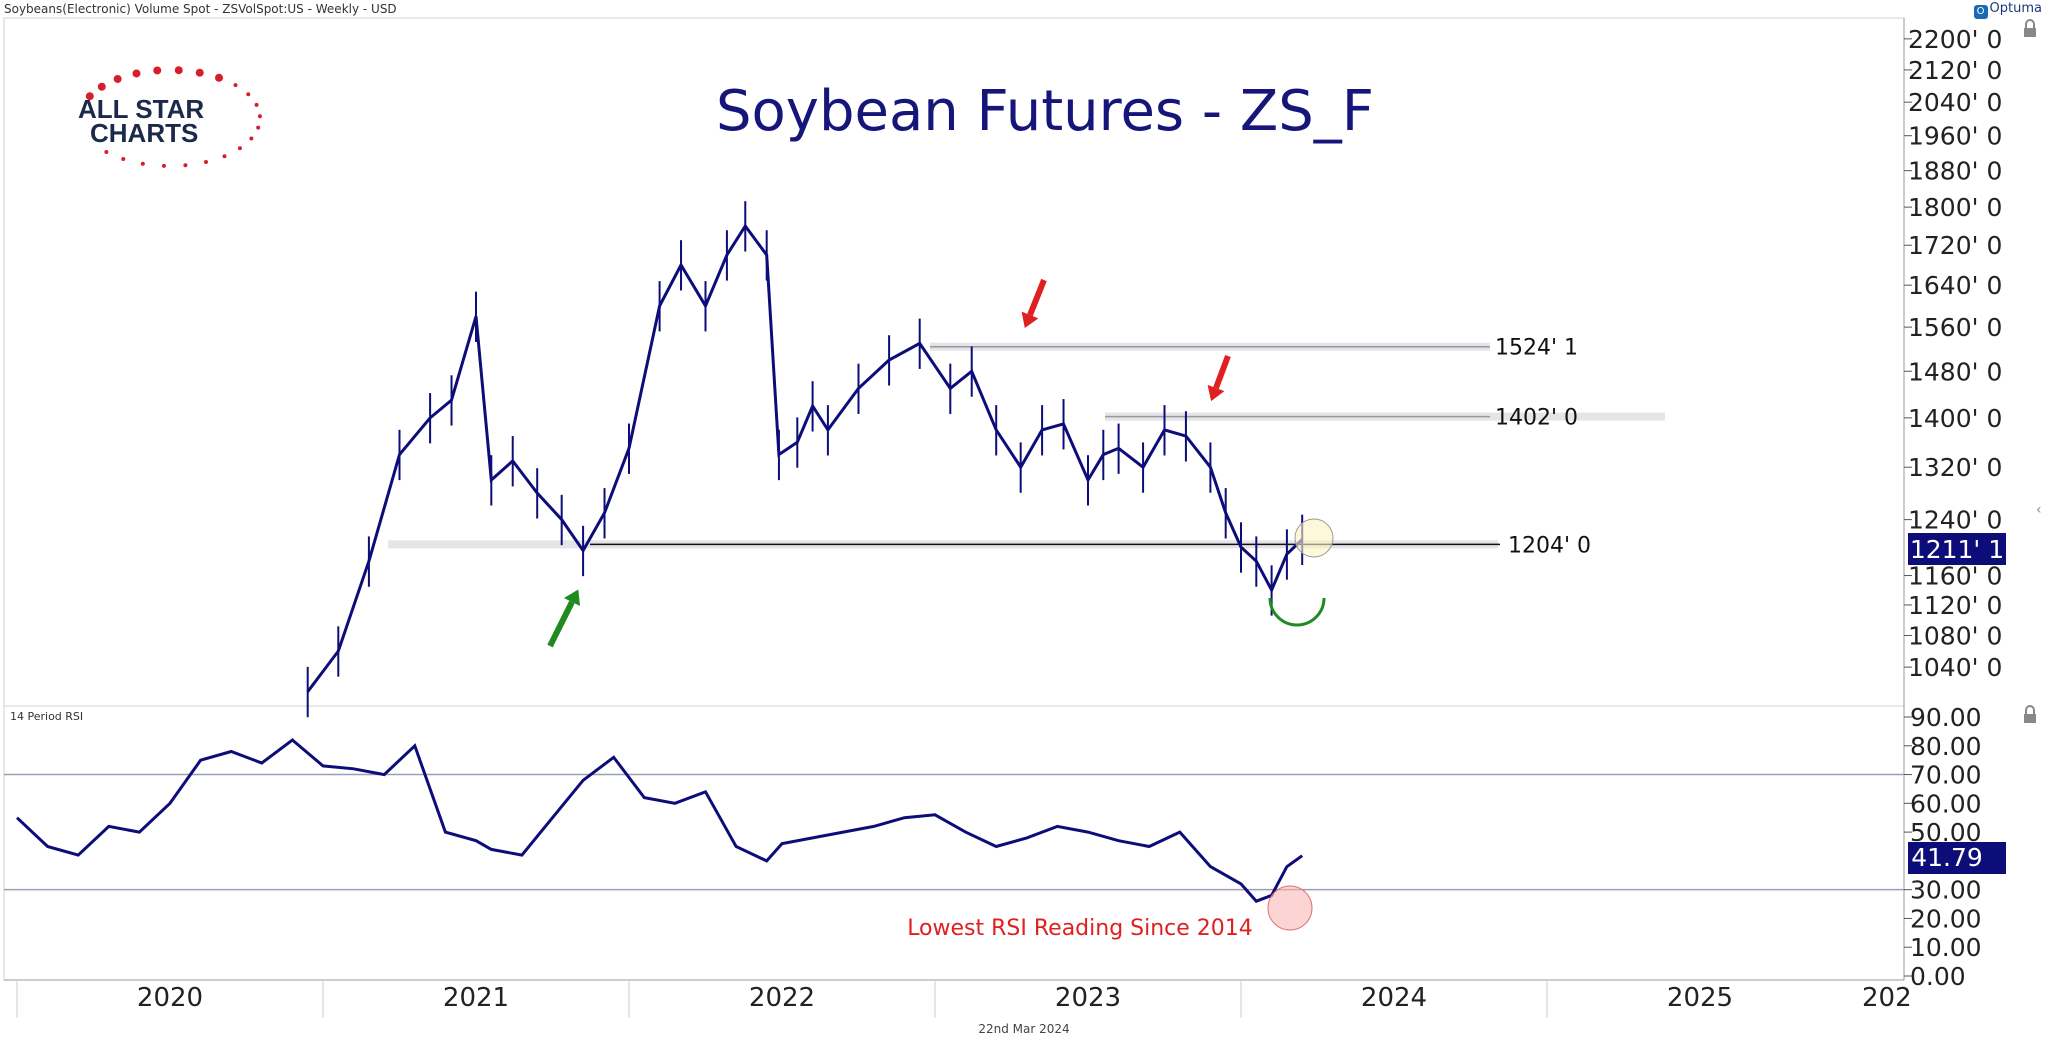 Image resolution: width=2048 pixels, height=1044 pixels. I want to click on level-label: 1402' 0, so click(1536, 418).